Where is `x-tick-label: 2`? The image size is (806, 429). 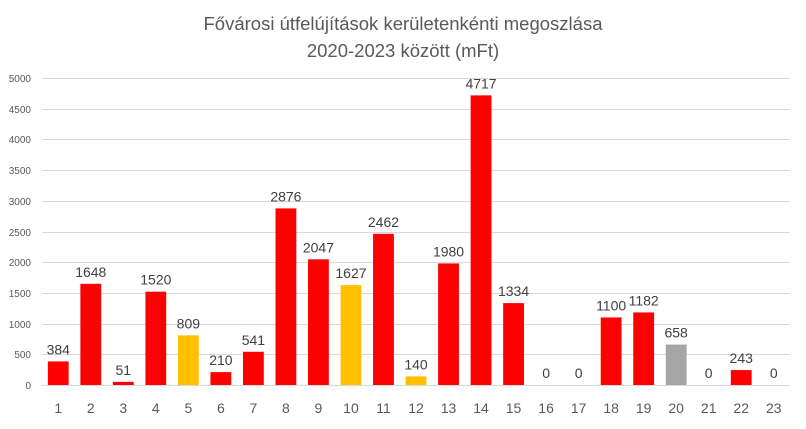
x-tick-label: 2 is located at coordinates (91, 408).